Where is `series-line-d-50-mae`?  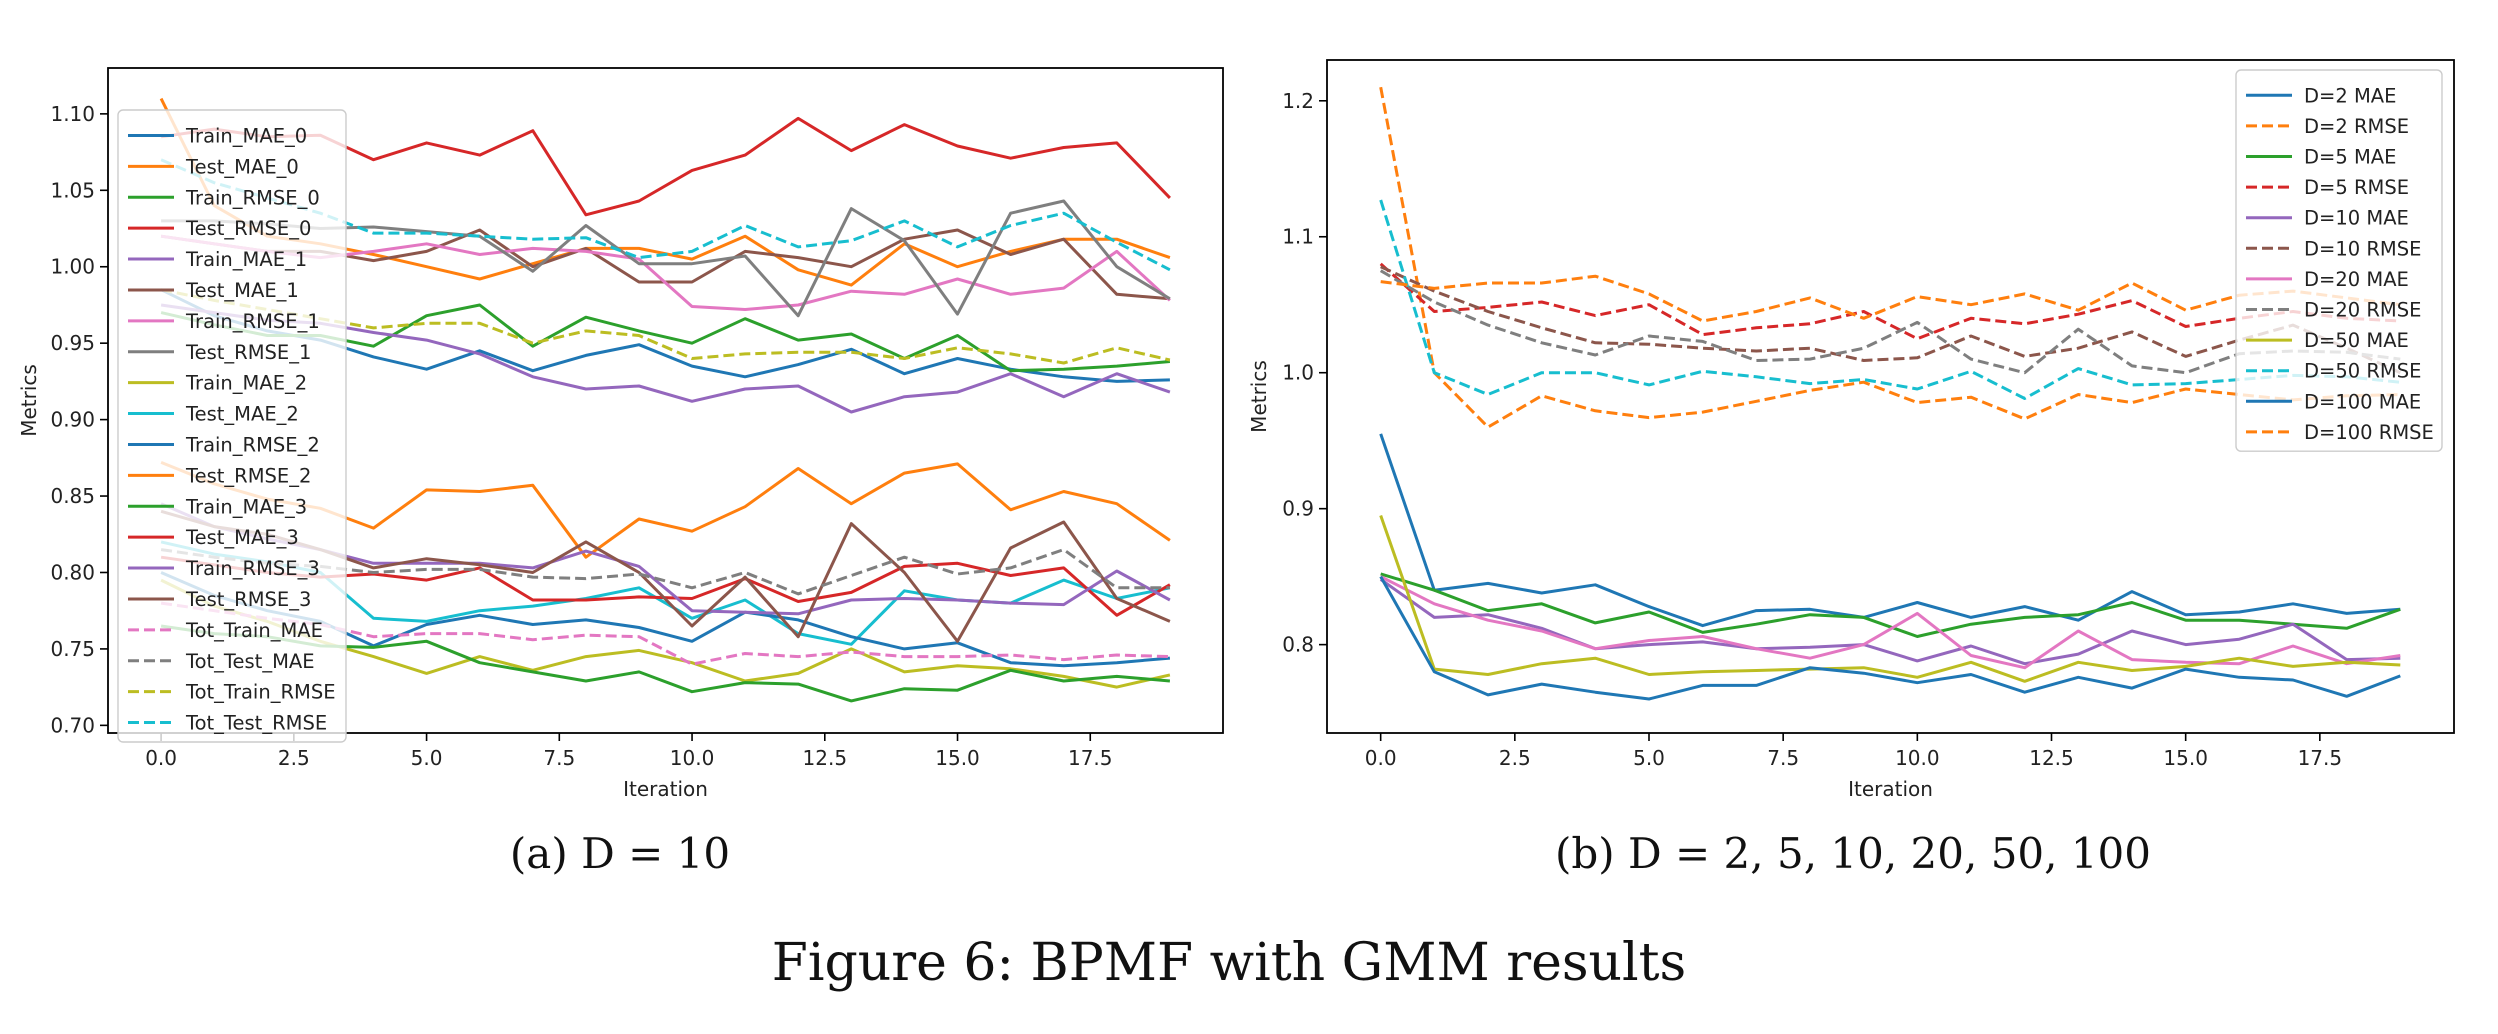 series-line-d-50-mae is located at coordinates (1890, 599).